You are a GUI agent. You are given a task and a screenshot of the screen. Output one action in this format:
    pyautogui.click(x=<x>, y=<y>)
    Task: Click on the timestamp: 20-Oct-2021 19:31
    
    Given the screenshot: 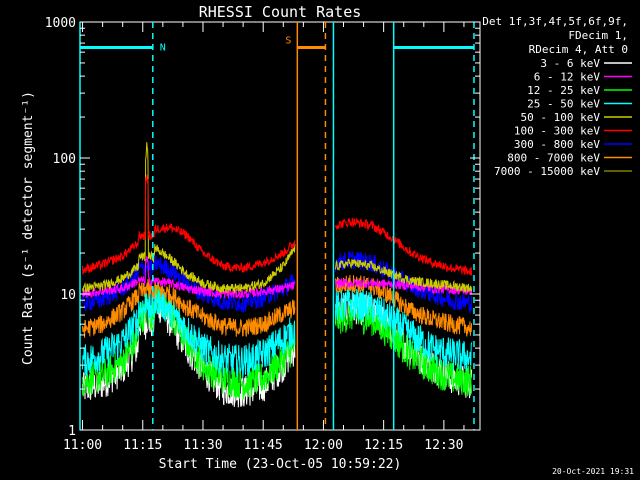 What is the action you would take?
    pyautogui.click(x=593, y=471)
    